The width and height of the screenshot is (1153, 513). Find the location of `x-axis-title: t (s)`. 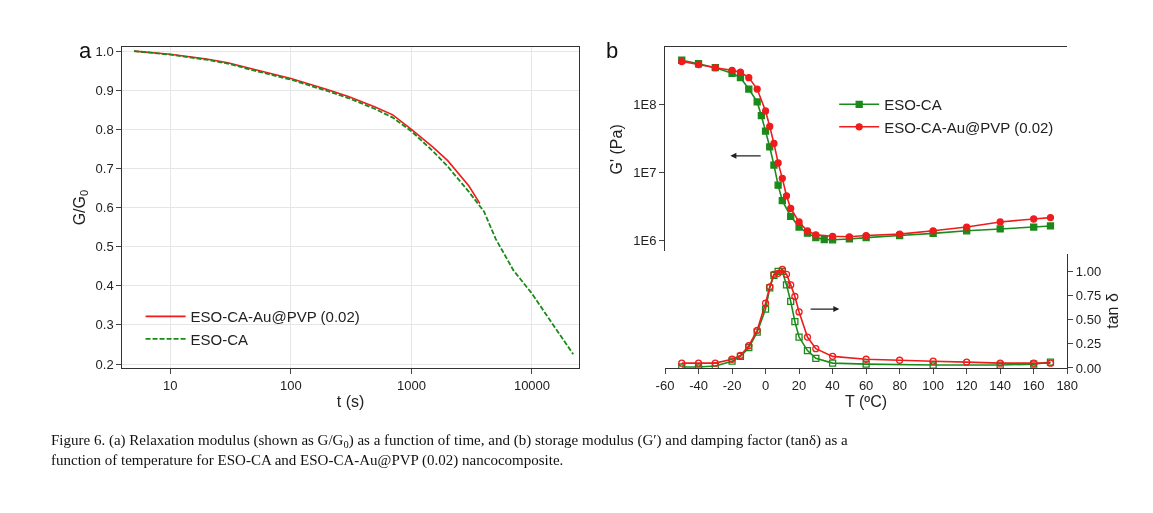

x-axis-title: t (s) is located at coordinates (350, 402).